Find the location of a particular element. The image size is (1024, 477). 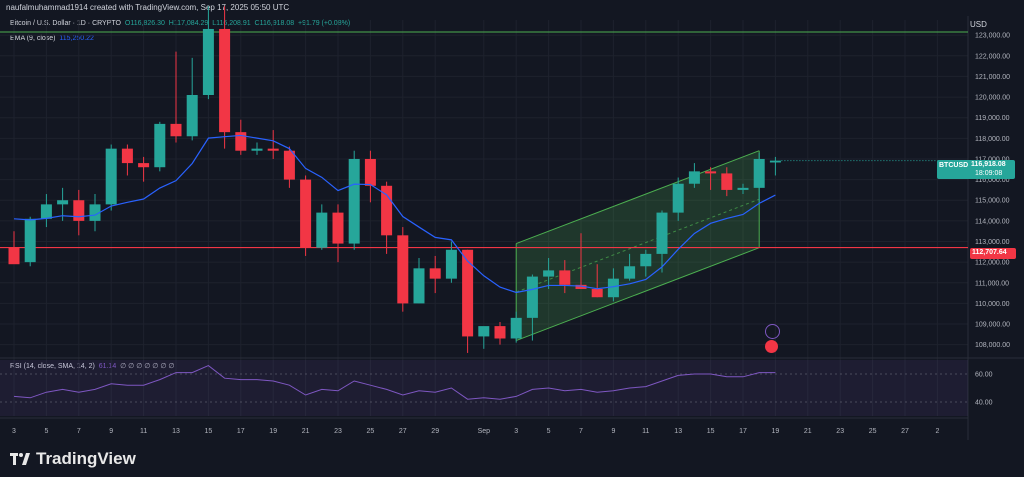

rsi-band-fill is located at coordinates (484, 388).